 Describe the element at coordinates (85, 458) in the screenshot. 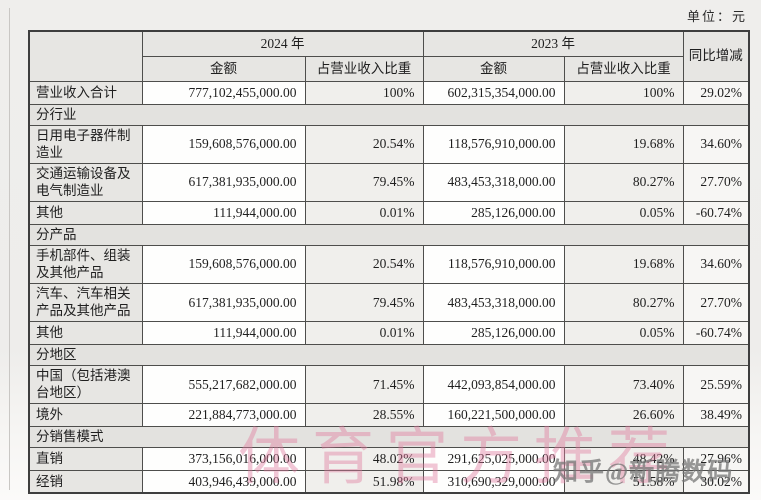

I see `row-label: 直销` at that location.